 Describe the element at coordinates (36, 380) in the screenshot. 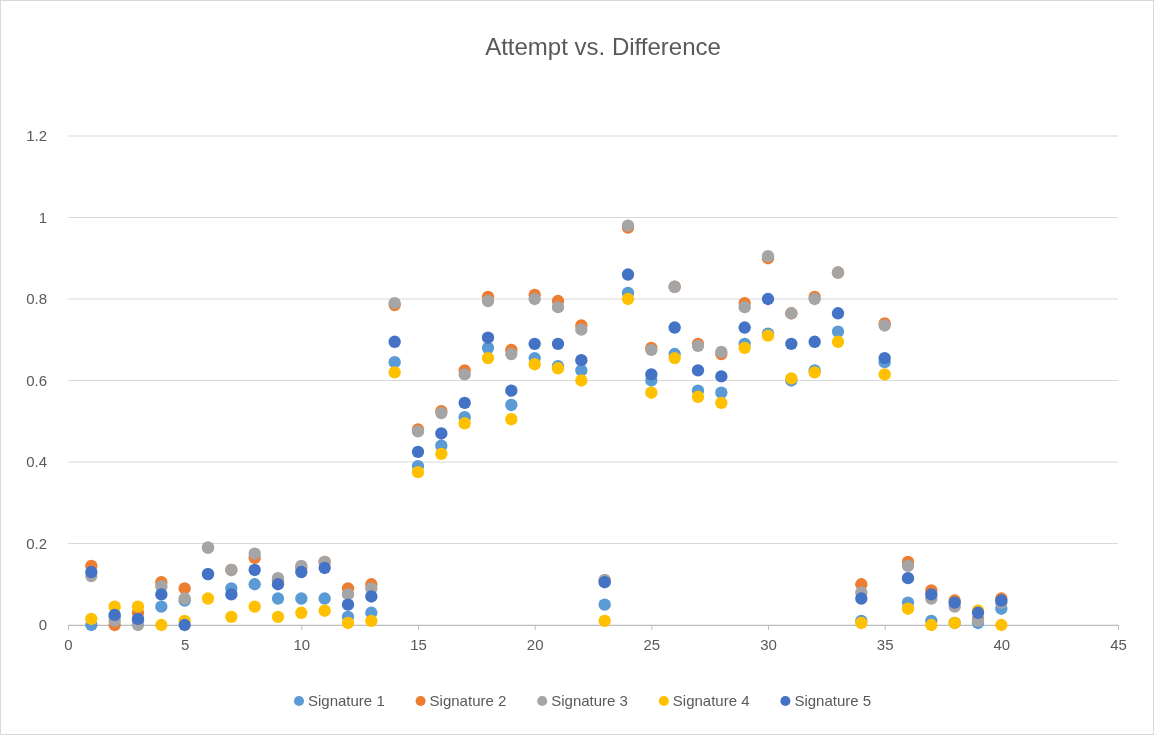

I see `y-tick-label: 0.6` at that location.